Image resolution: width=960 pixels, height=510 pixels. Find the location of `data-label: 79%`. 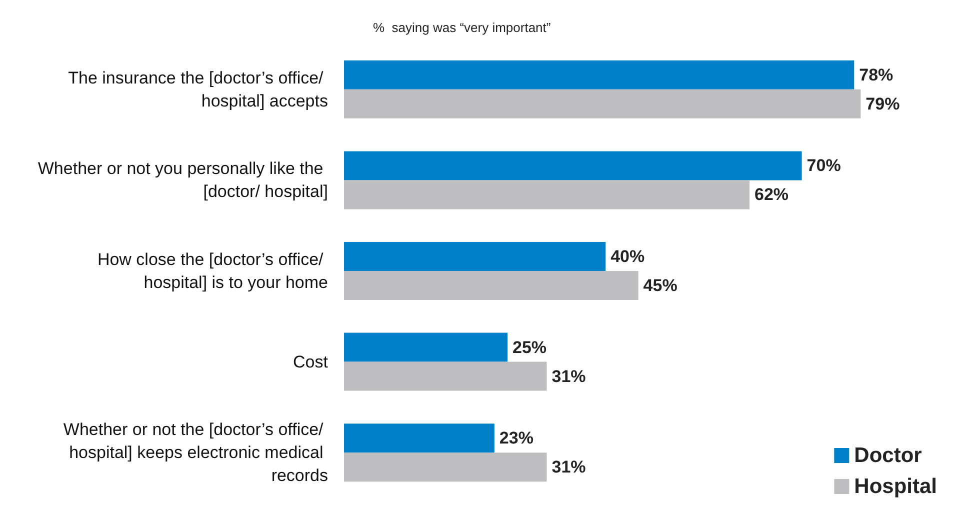

data-label: 79% is located at coordinates (883, 104).